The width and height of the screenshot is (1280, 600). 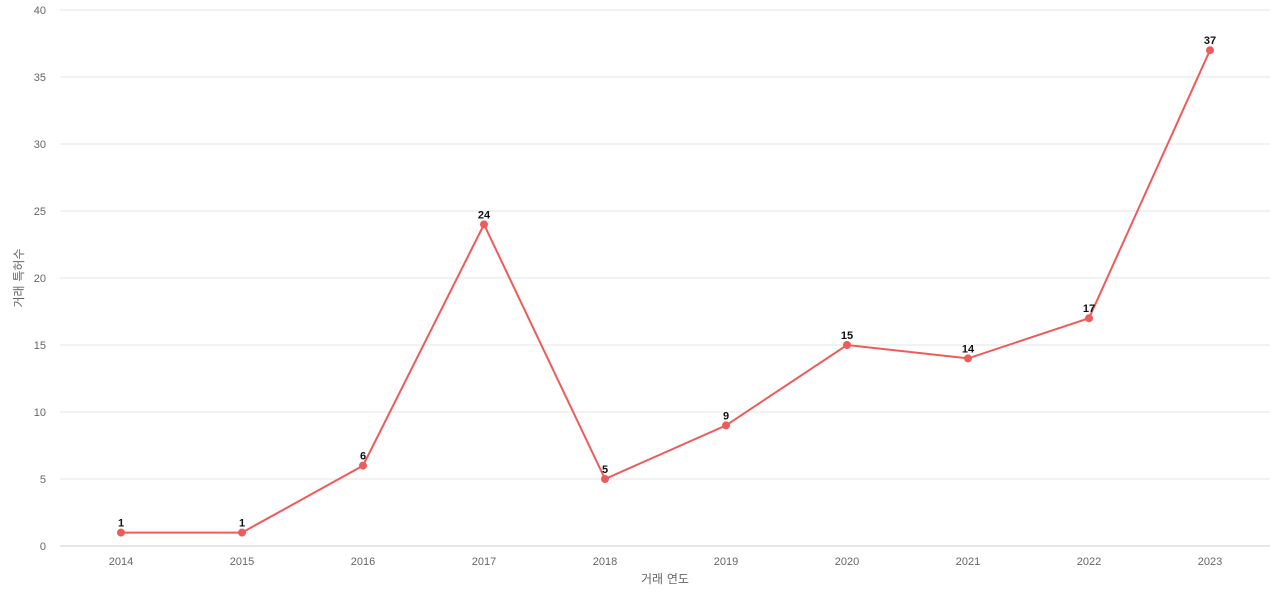 I want to click on y-tick-label: 25, so click(x=40, y=212).